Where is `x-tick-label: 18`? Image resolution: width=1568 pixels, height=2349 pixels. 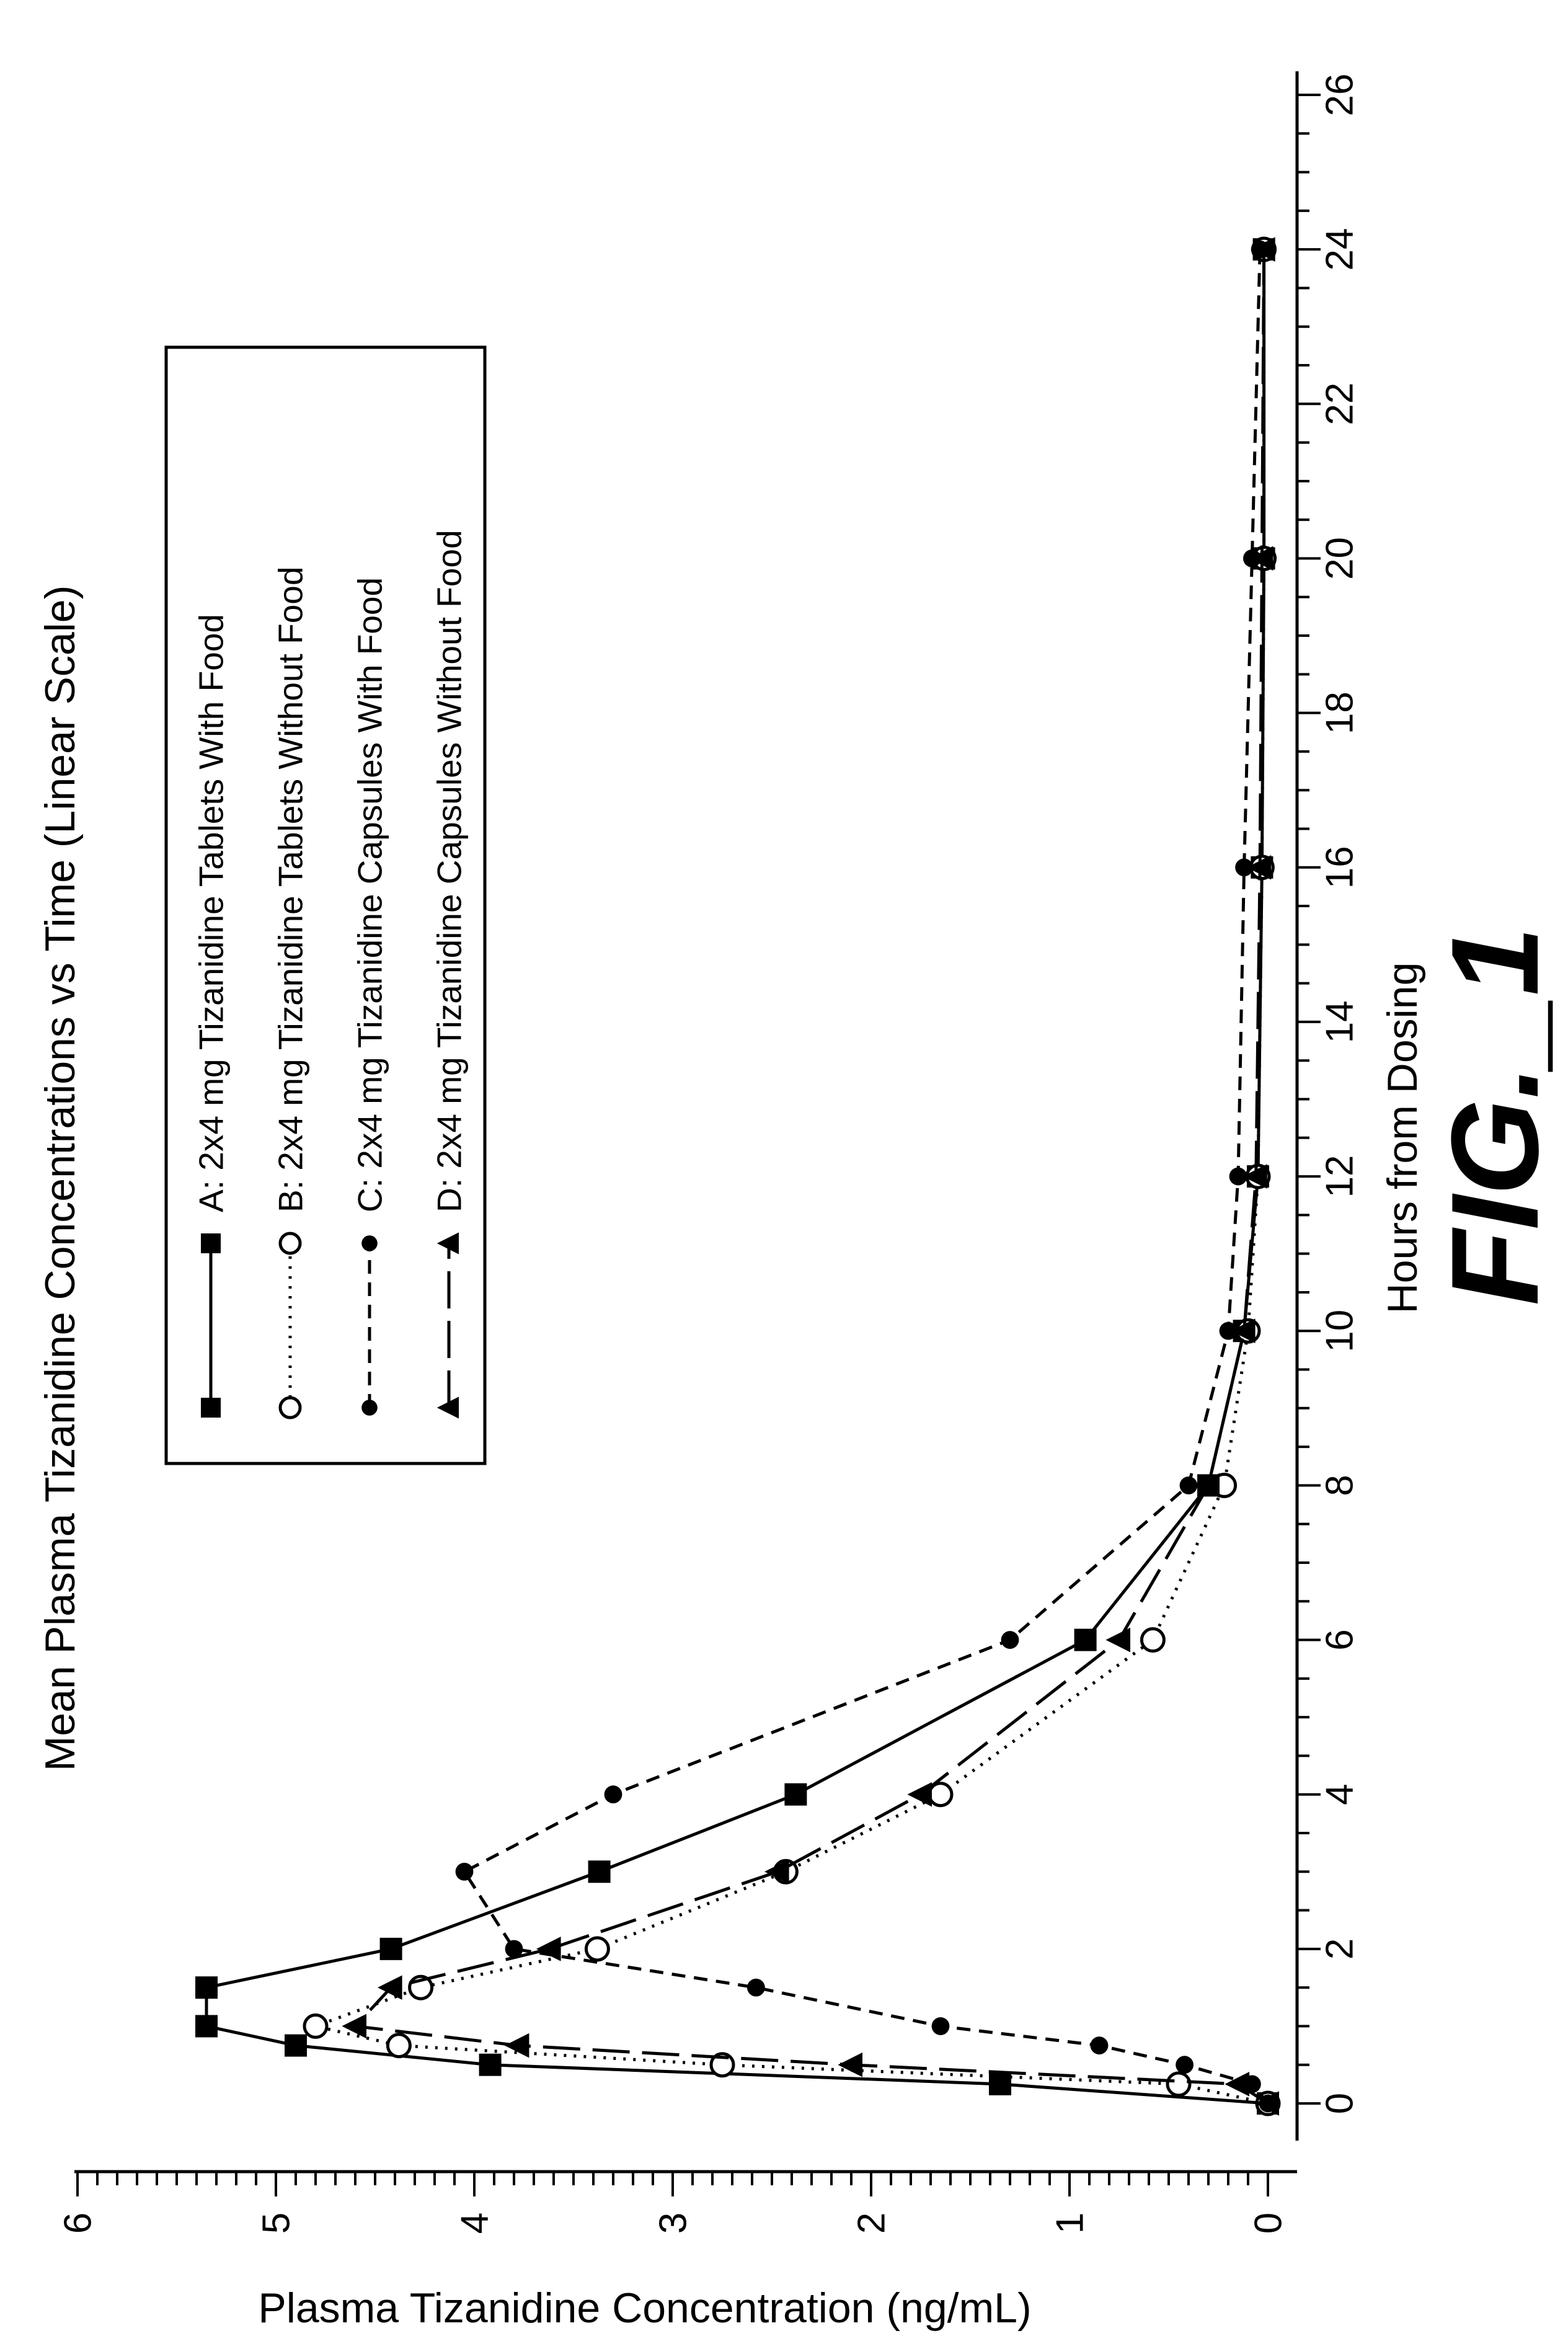
x-tick-label: 18 is located at coordinates (1340, 712).